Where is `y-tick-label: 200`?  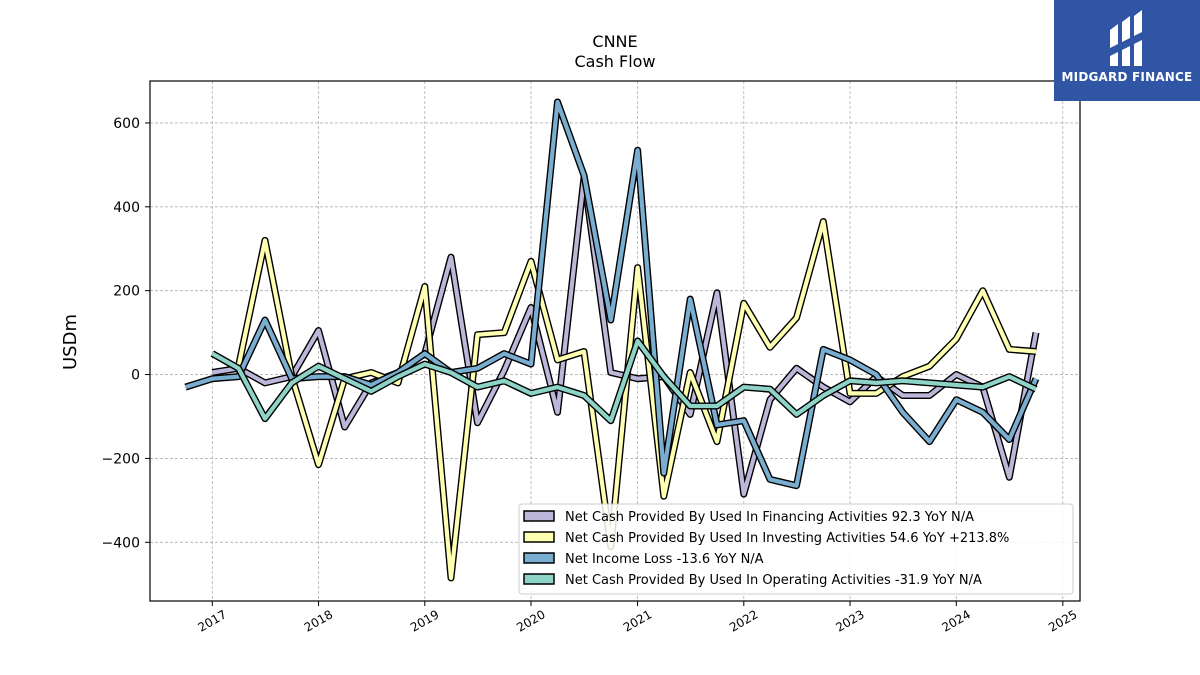 y-tick-label: 200 is located at coordinates (126, 292).